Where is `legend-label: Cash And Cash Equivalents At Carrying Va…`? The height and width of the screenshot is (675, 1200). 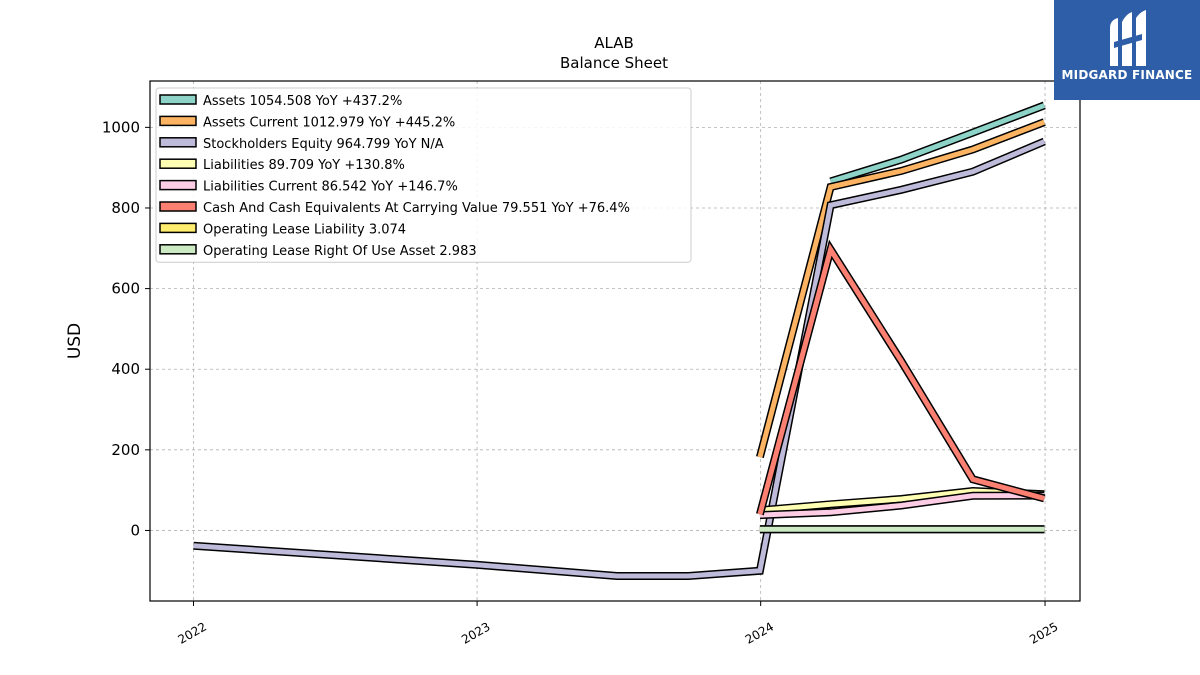
legend-label: Cash And Cash Equivalents At Carrying Va… is located at coordinates (416, 208).